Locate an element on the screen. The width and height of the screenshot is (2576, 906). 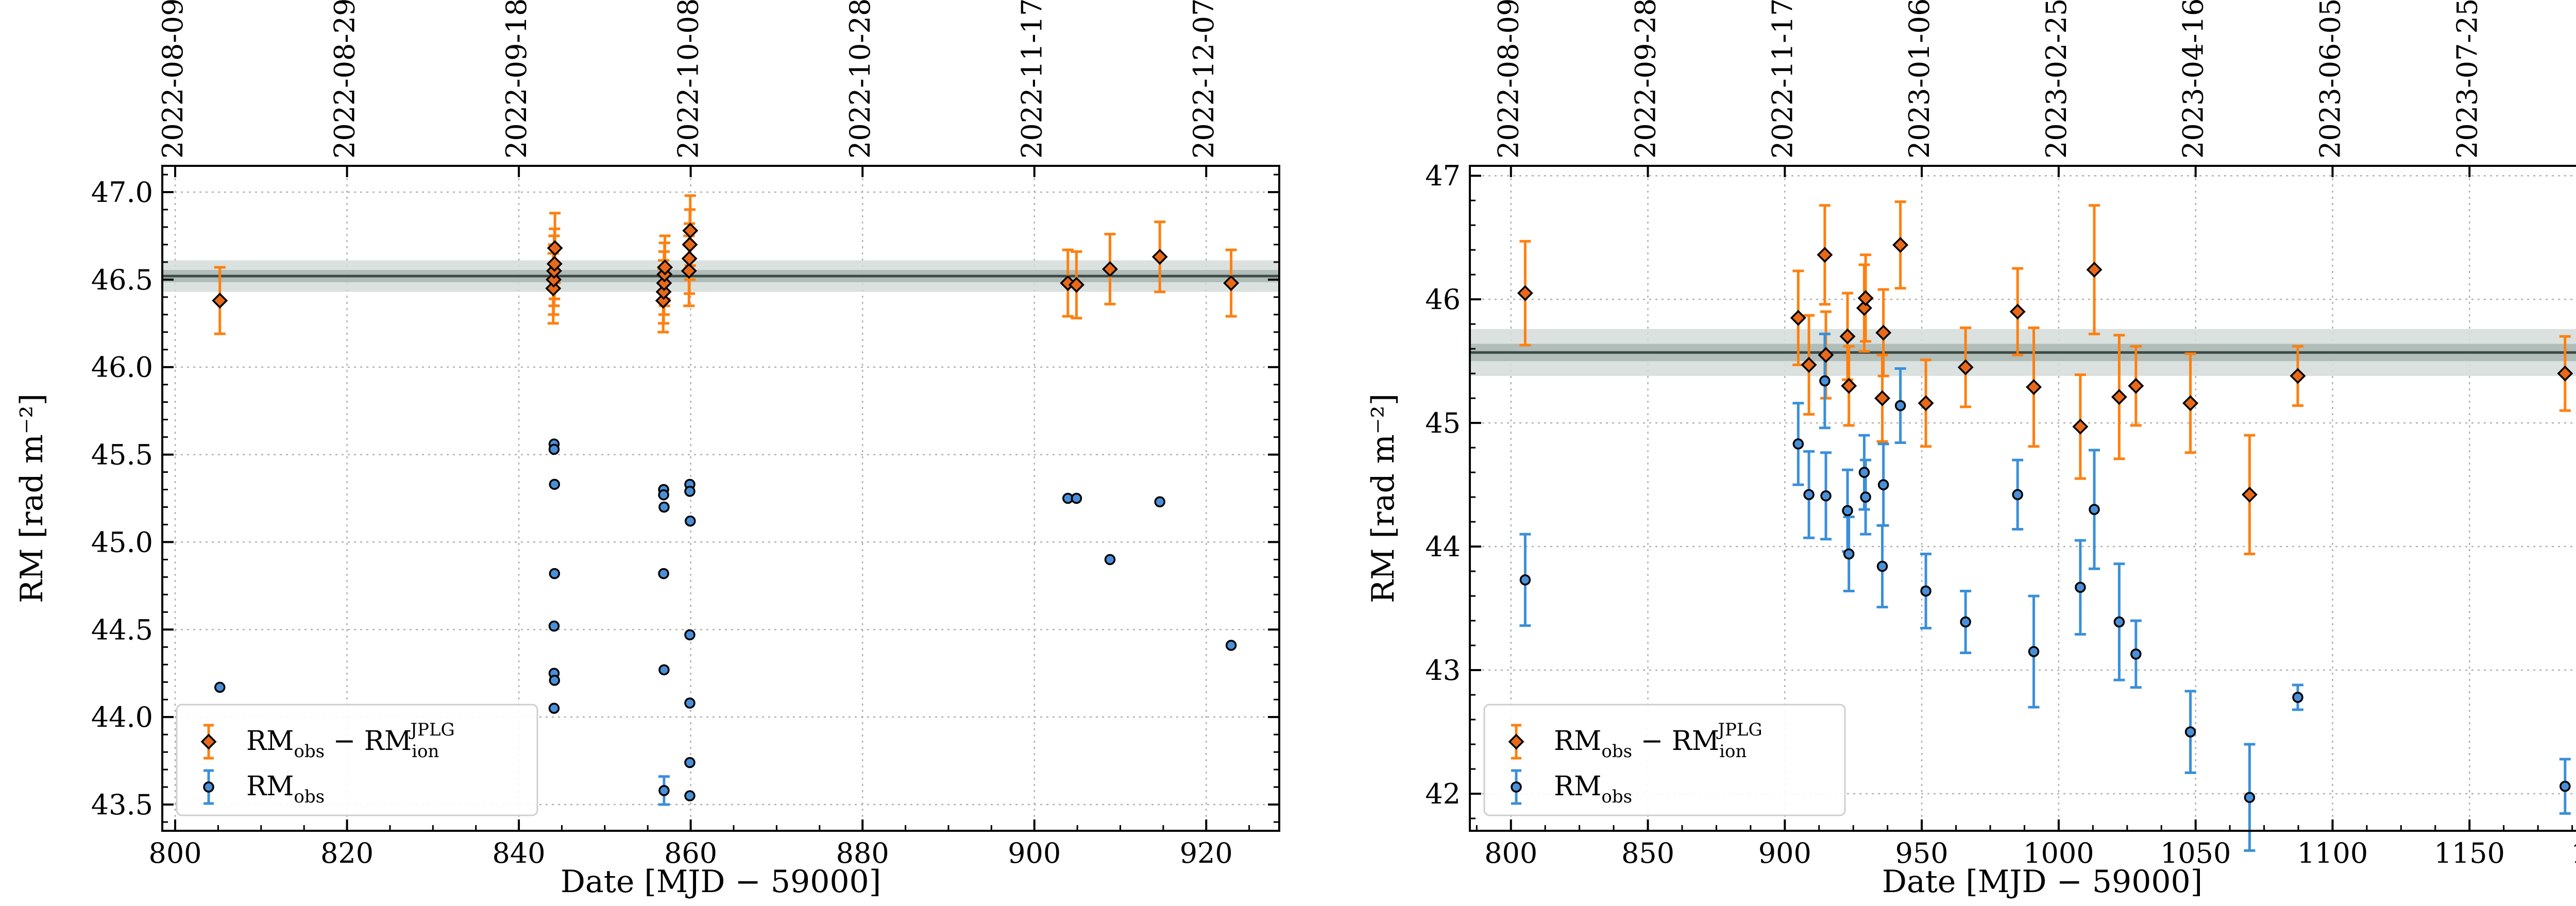
y-tick-label: 47 is located at coordinates (1443, 176).